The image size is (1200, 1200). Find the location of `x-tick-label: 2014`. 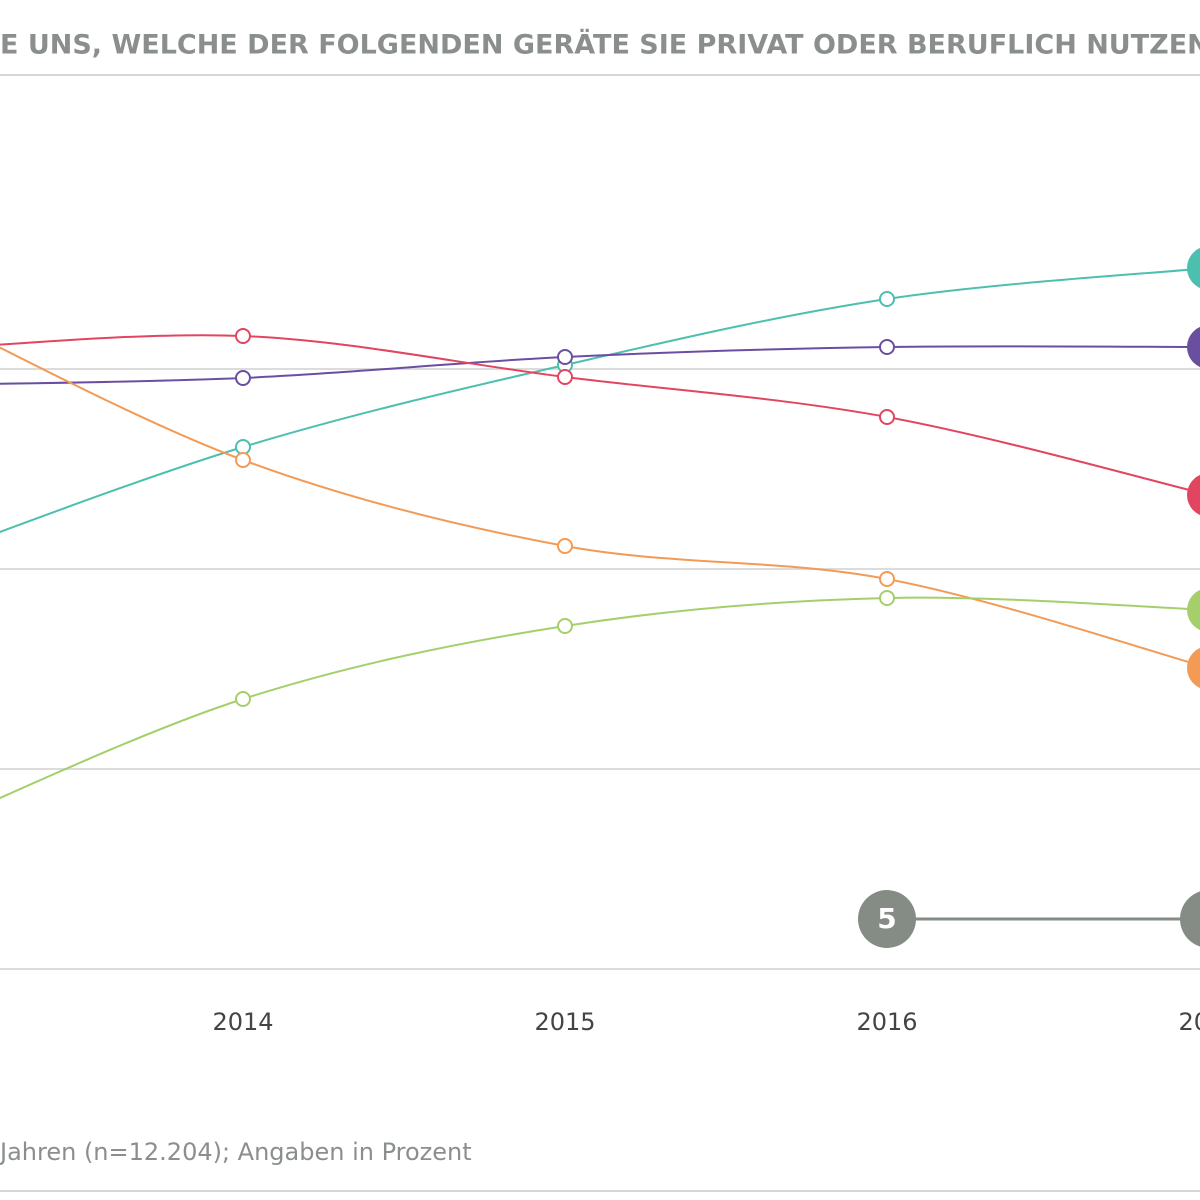

x-tick-label: 2014 is located at coordinates (242, 1022).